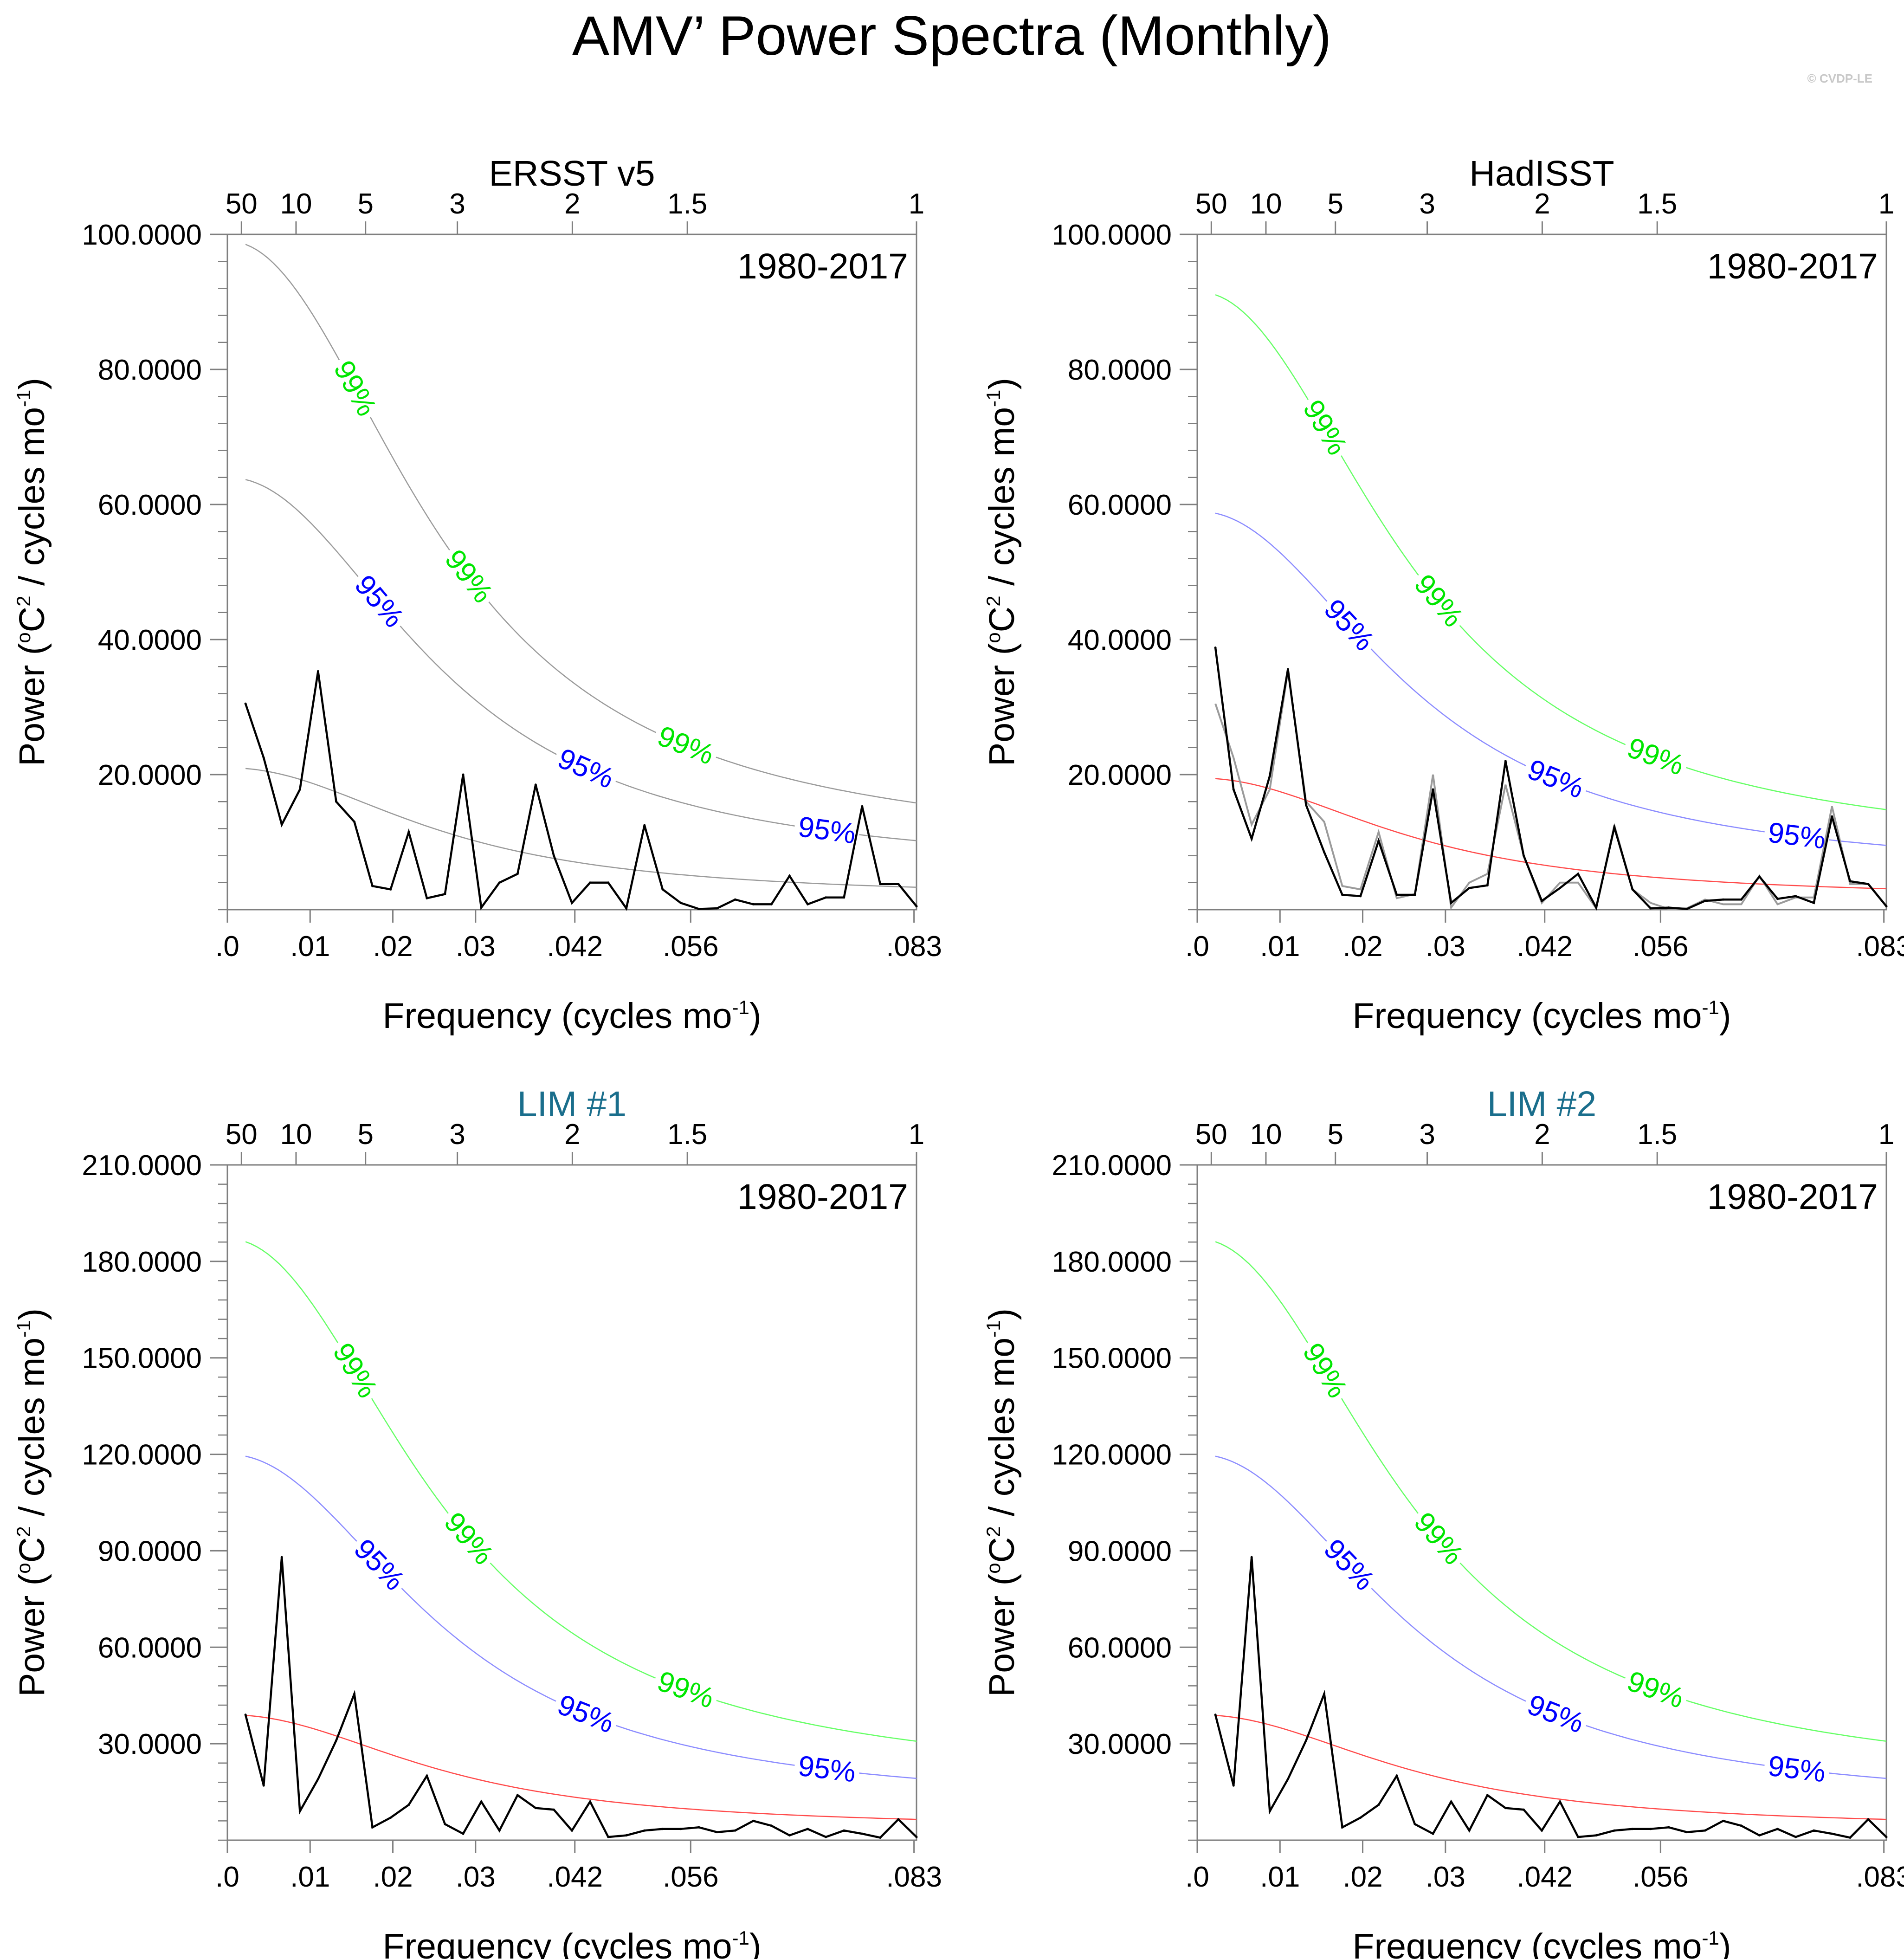 The height and width of the screenshot is (1959, 1904). What do you see at coordinates (24, 1532) in the screenshot?
I see `y-axis-title-part: 2` at bounding box center [24, 1532].